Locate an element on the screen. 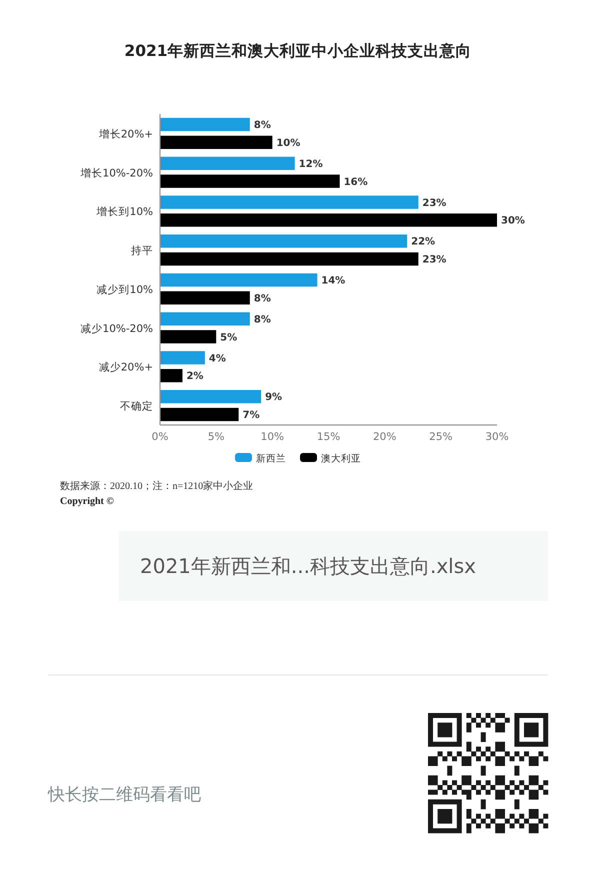 The width and height of the screenshot is (596, 873). annotation: Copyright © is located at coordinates (87, 501).